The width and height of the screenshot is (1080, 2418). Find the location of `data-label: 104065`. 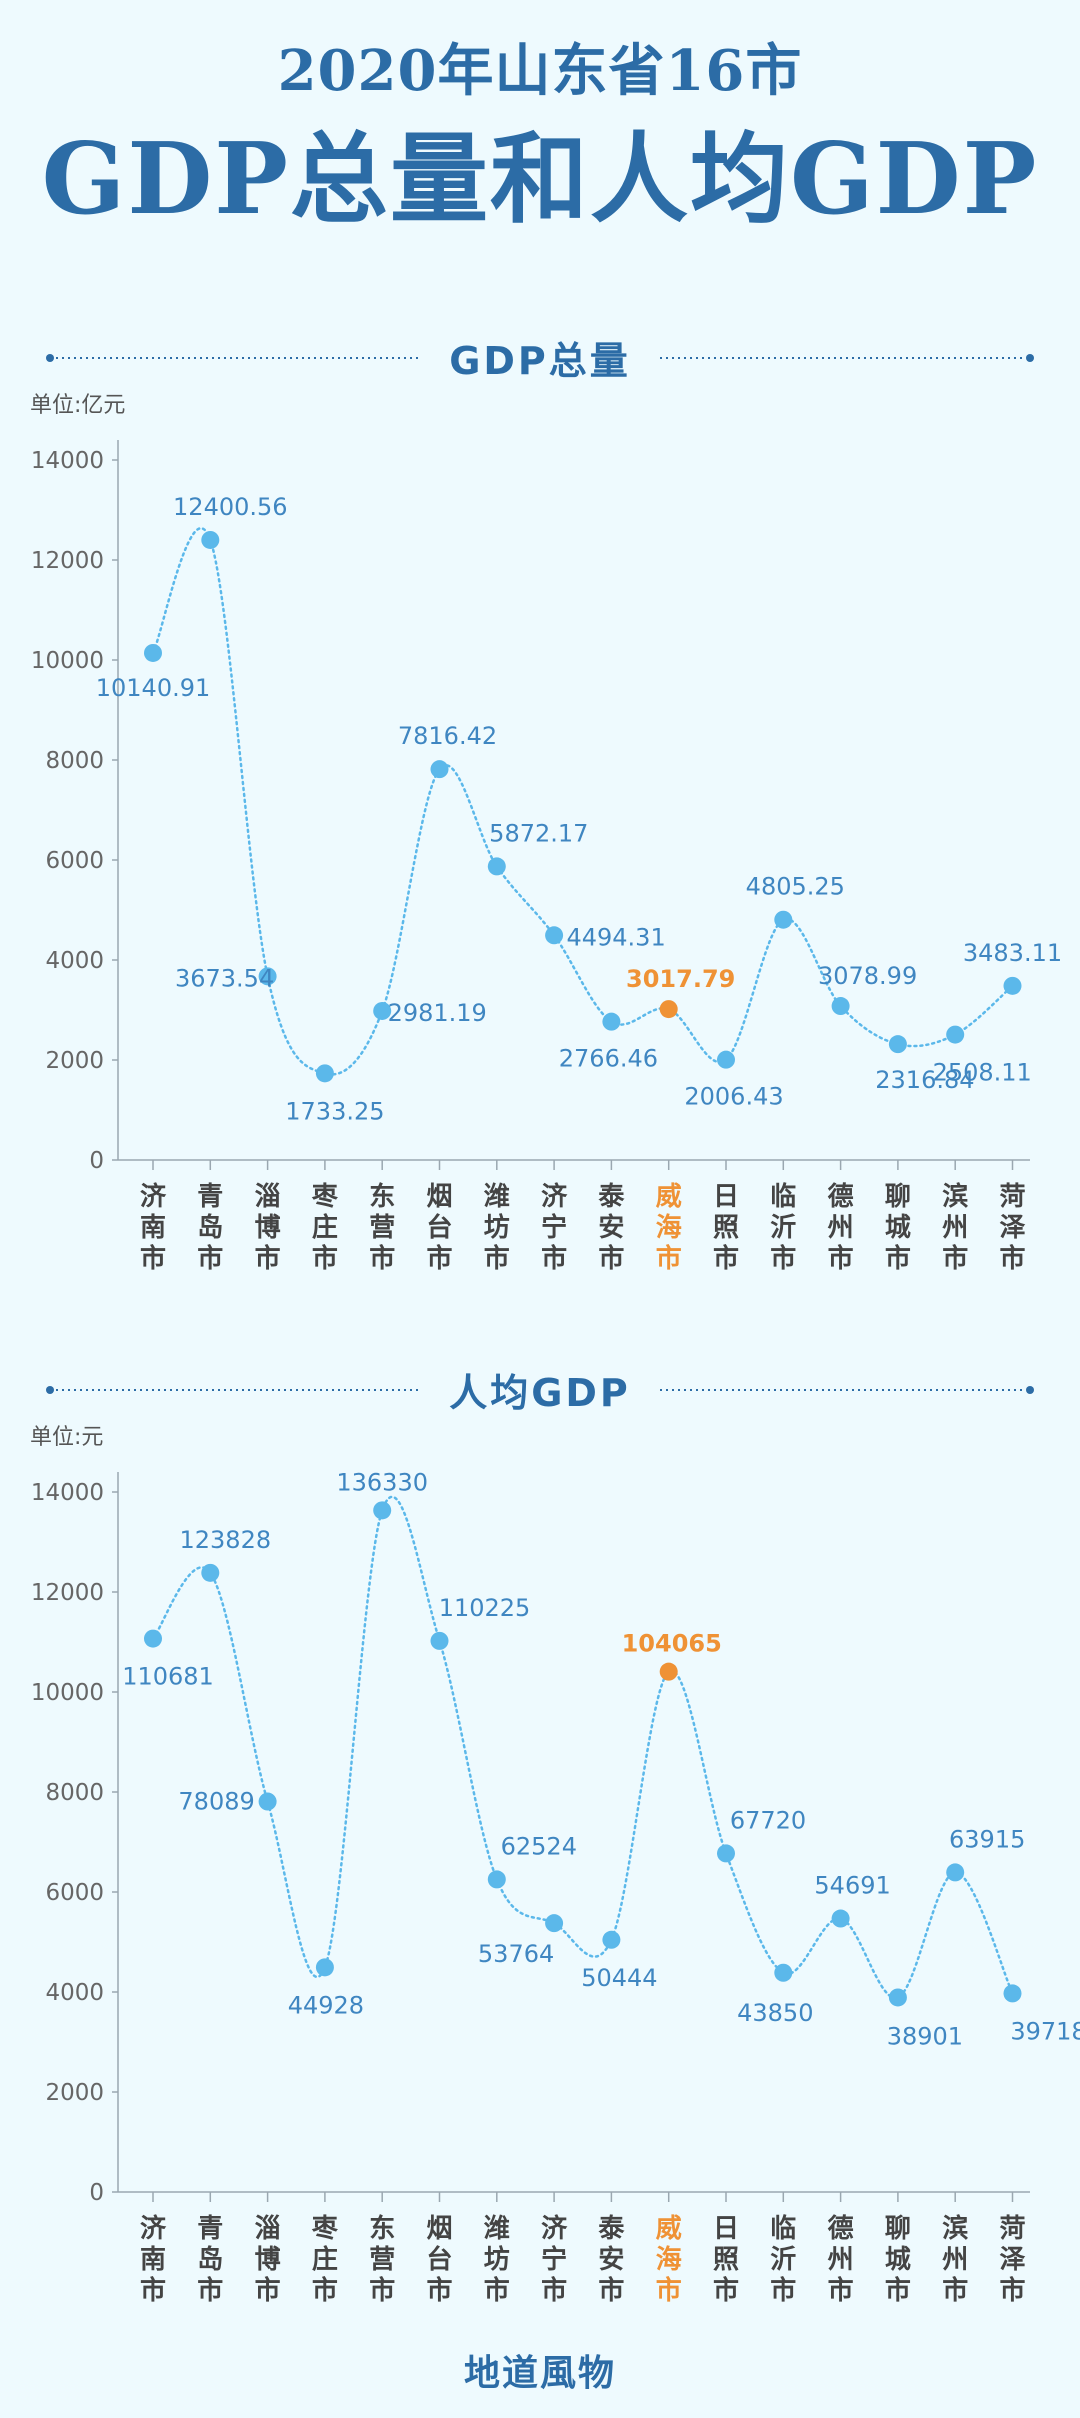

data-label: 104065 is located at coordinates (672, 1644).